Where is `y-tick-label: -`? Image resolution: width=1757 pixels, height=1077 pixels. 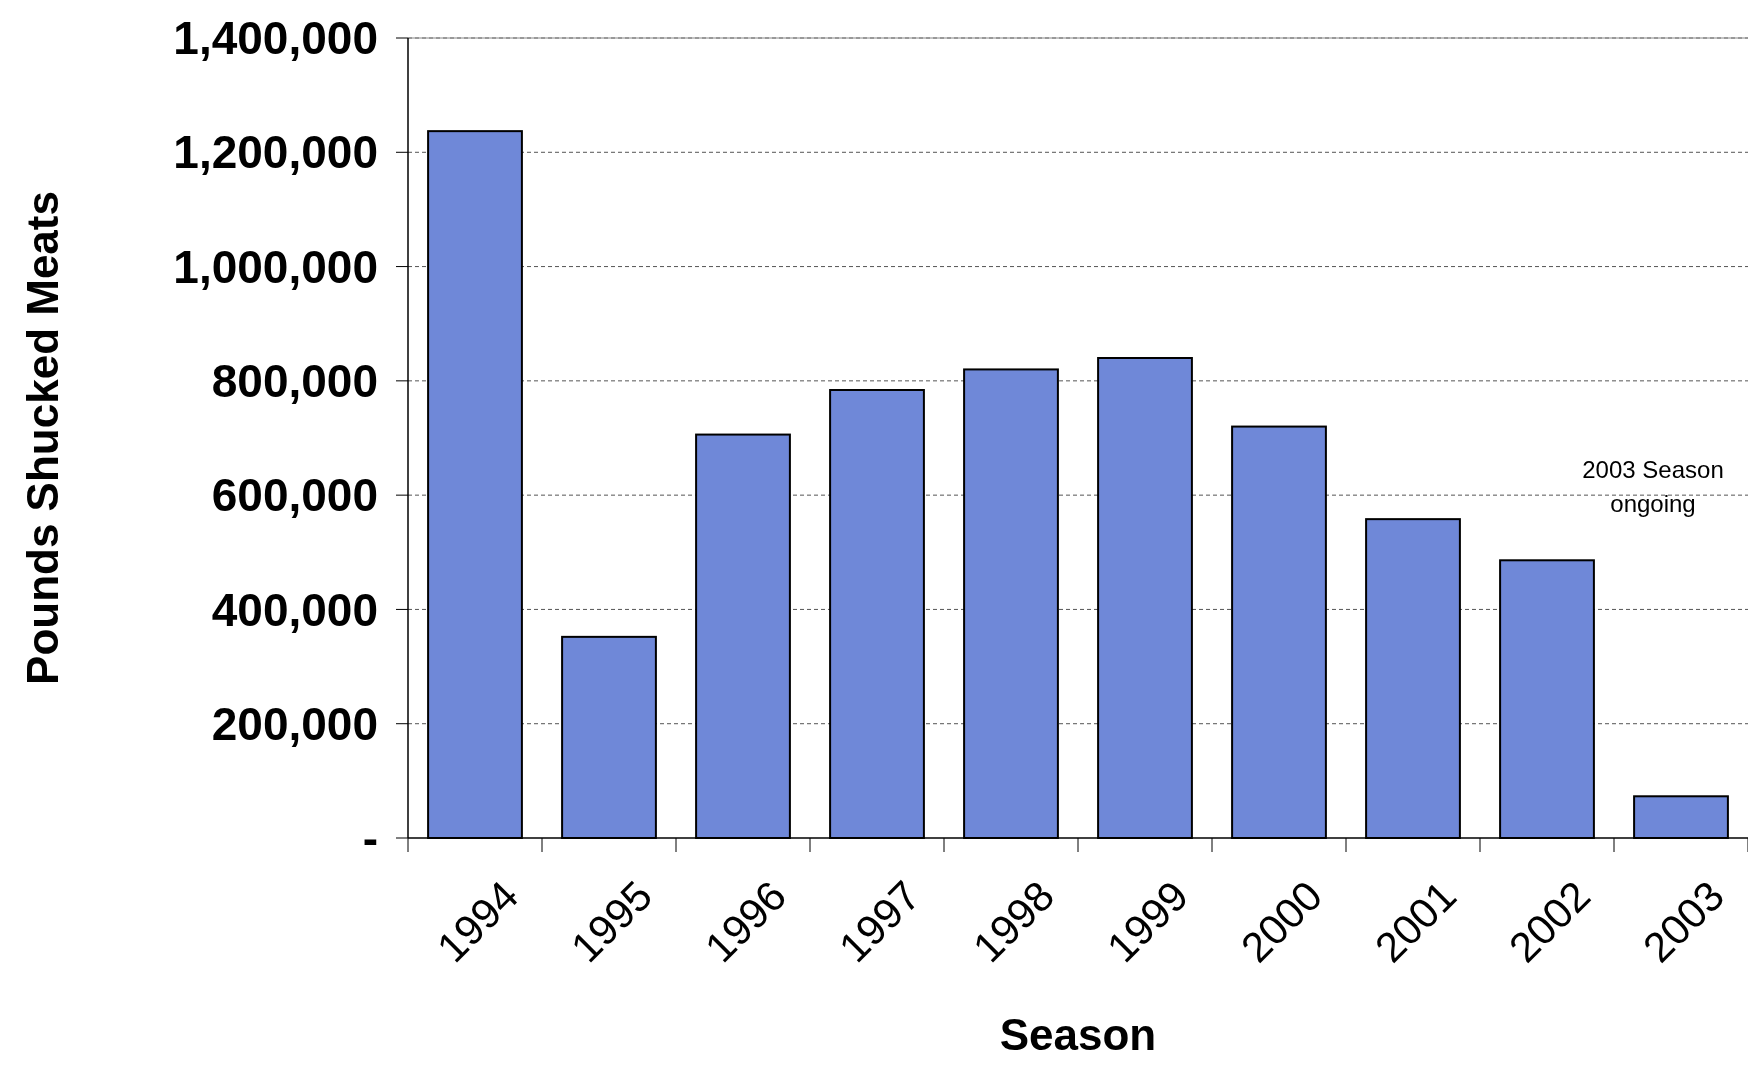
y-tick-label: - is located at coordinates (370, 838).